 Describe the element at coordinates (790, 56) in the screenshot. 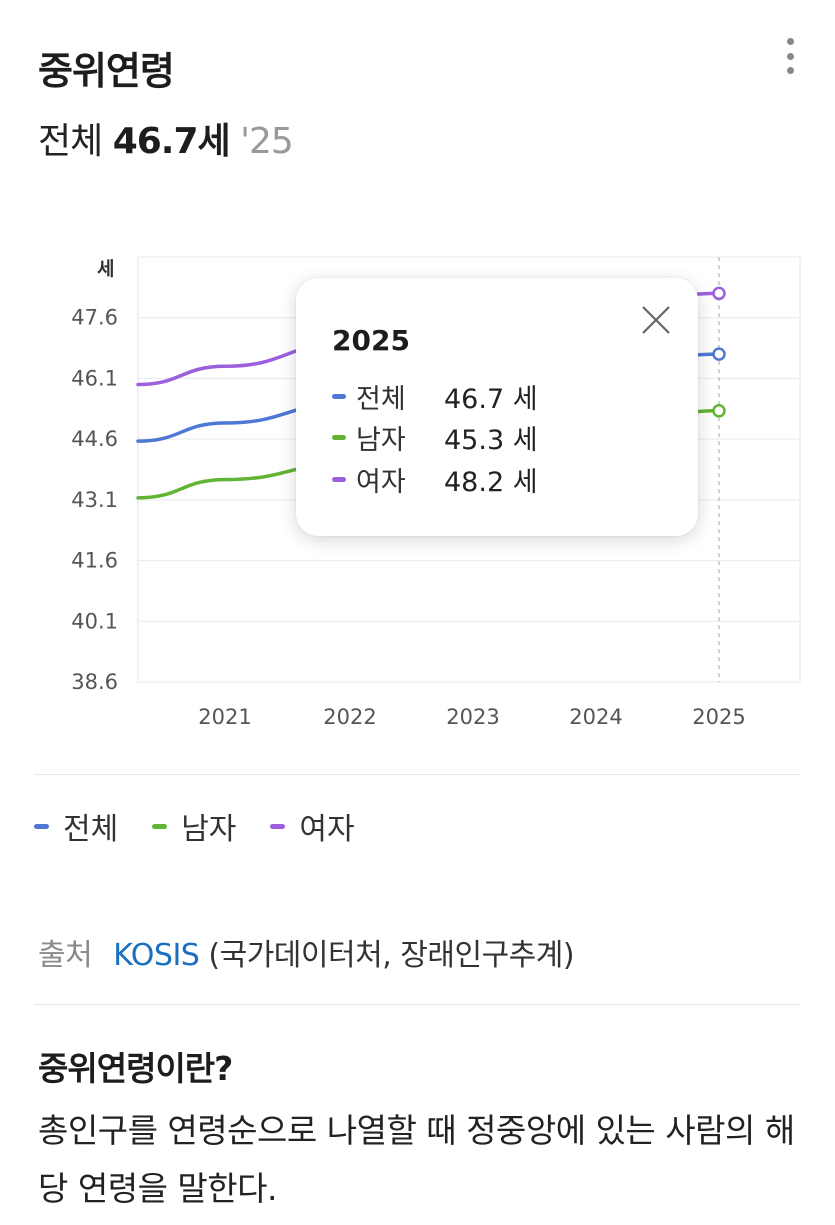

I see `more-options-icon` at that location.